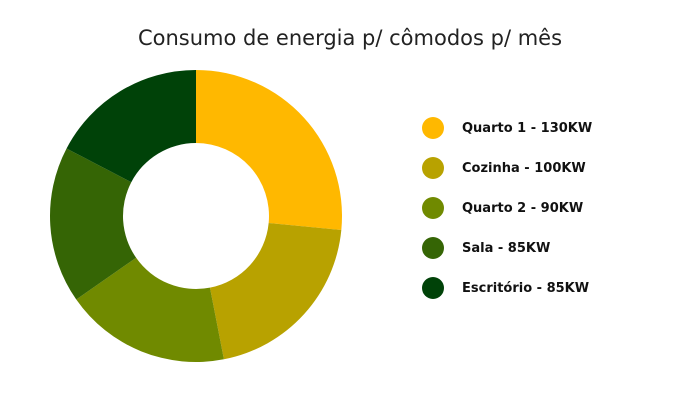  Describe the element at coordinates (131, 126) in the screenshot. I see `slice-escritorio` at that location.